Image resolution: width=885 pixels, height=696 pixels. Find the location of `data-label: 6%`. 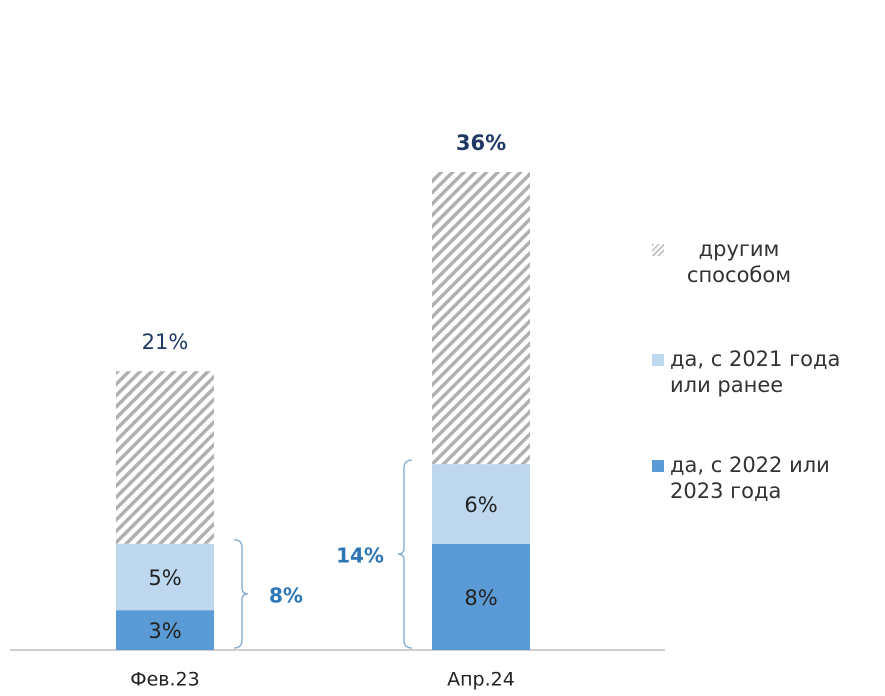

data-label: 6% is located at coordinates (480, 505).